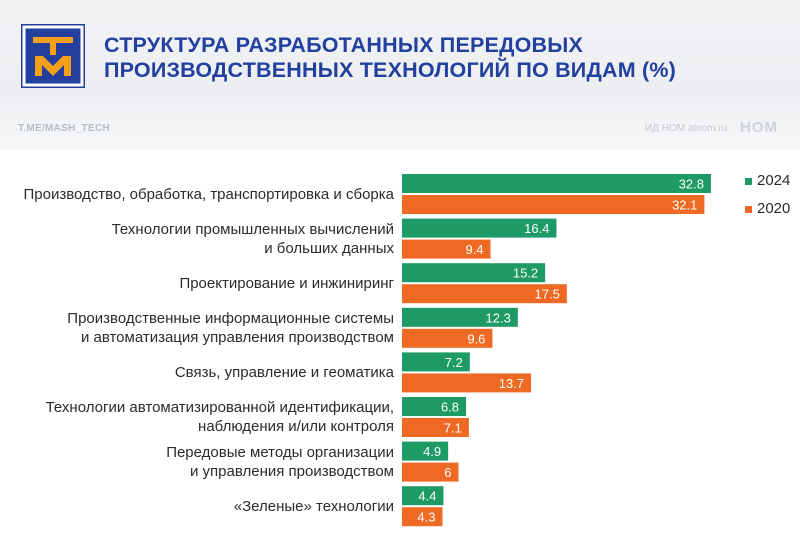 The width and height of the screenshot is (800, 538). Describe the element at coordinates (476, 338) in the screenshot. I see `data-label-2020: 9.6` at that location.